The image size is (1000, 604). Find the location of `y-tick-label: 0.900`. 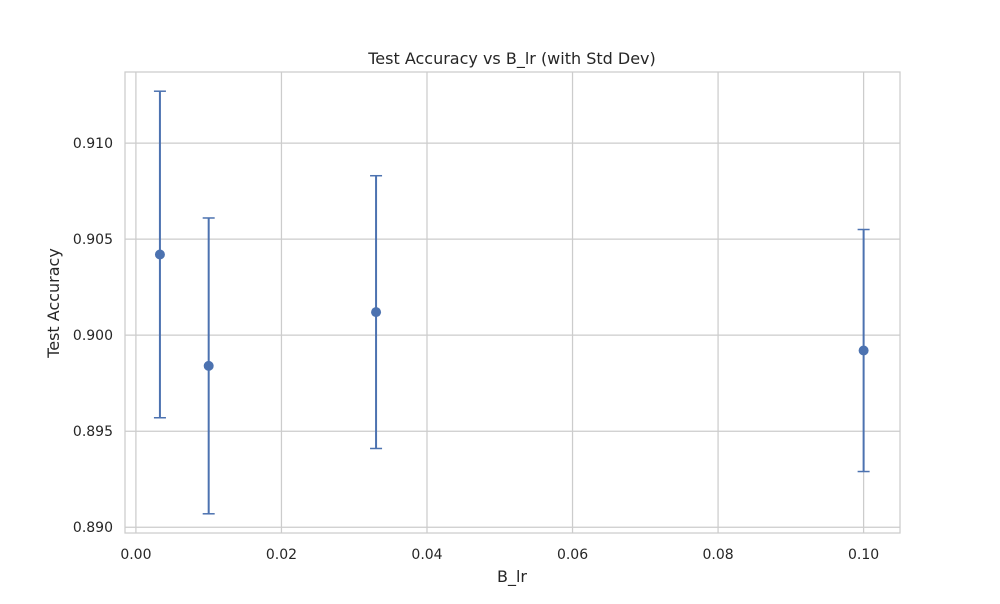

y-tick-label: 0.900 is located at coordinates (93, 336).